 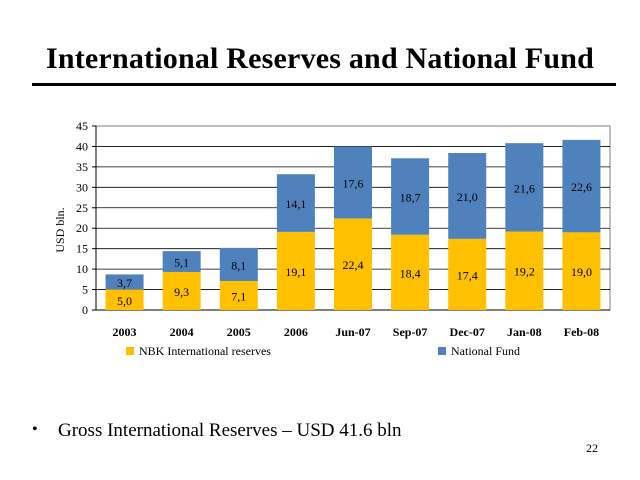 I want to click on x-tick-label: 2006, so click(x=296, y=332).